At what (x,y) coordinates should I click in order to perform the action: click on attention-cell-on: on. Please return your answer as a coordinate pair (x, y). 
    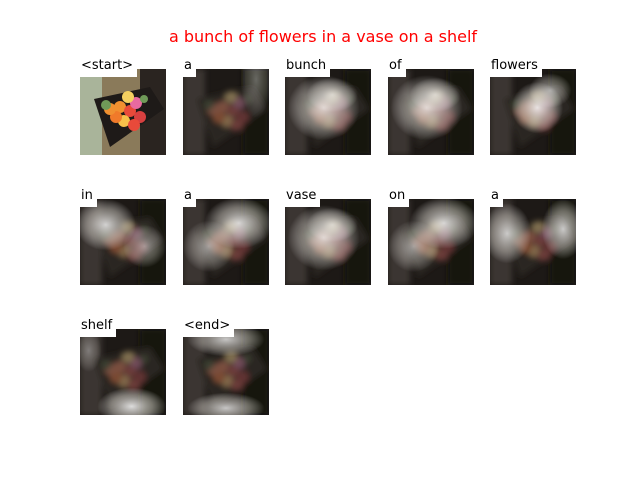
    Looking at the image, I should click on (431, 236).